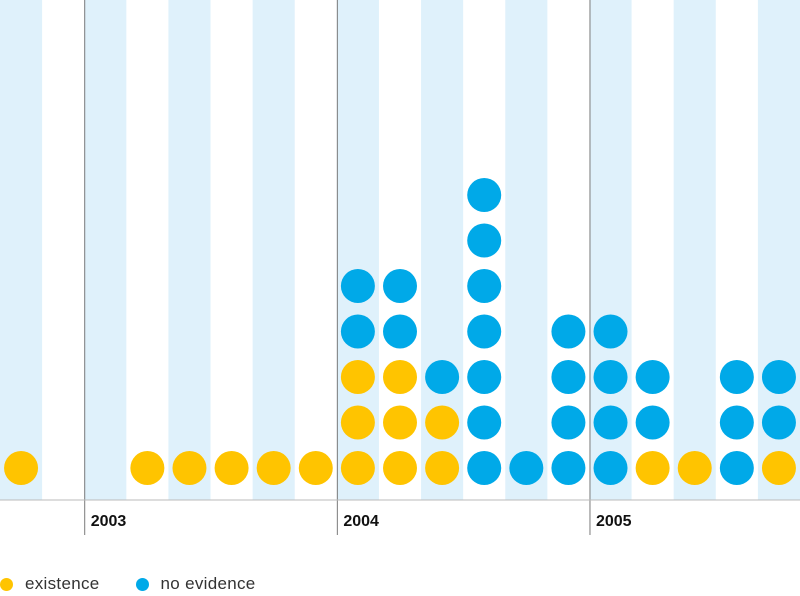 The height and width of the screenshot is (596, 800). I want to click on legend-item-existence: existence, so click(50, 584).